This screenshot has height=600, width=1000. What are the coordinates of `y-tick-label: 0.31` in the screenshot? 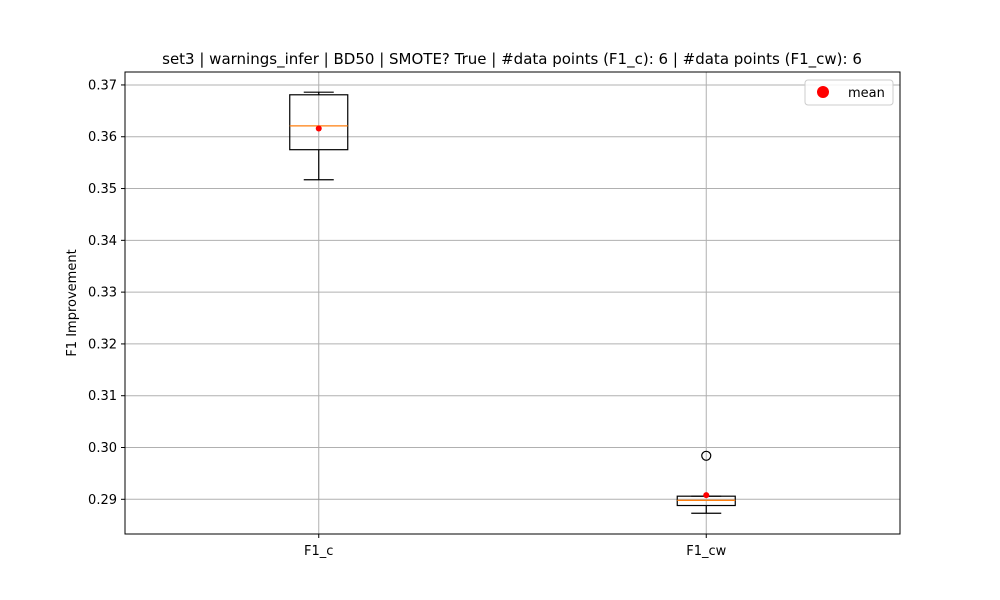 It's located at (102, 396).